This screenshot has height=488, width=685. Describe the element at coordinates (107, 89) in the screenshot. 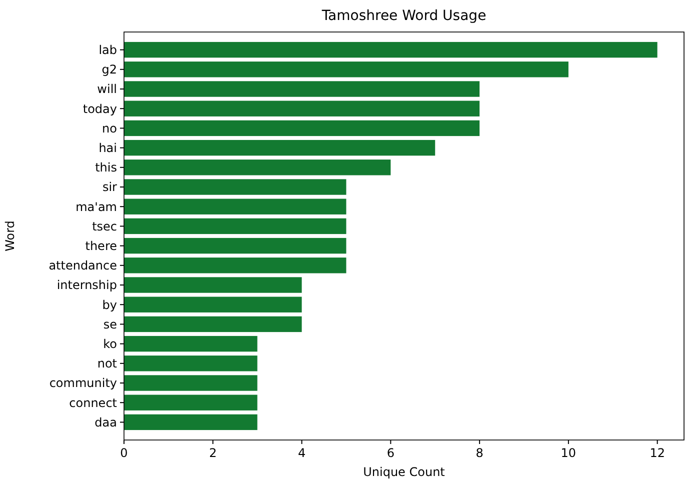

I see `y-tick-label: will` at that location.